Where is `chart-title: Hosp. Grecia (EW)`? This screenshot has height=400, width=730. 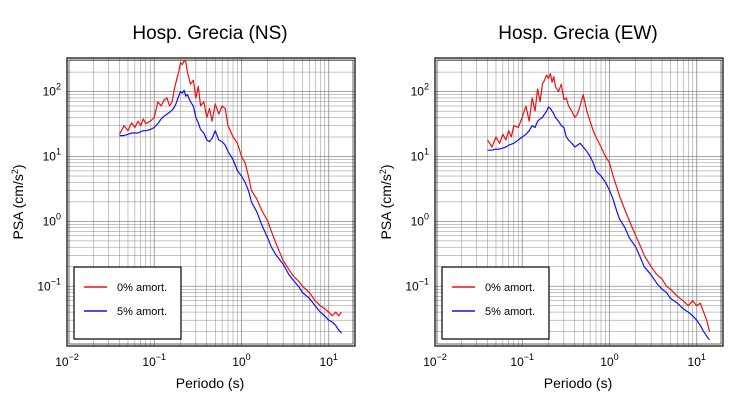 chart-title: Hosp. Grecia (EW) is located at coordinates (577, 33).